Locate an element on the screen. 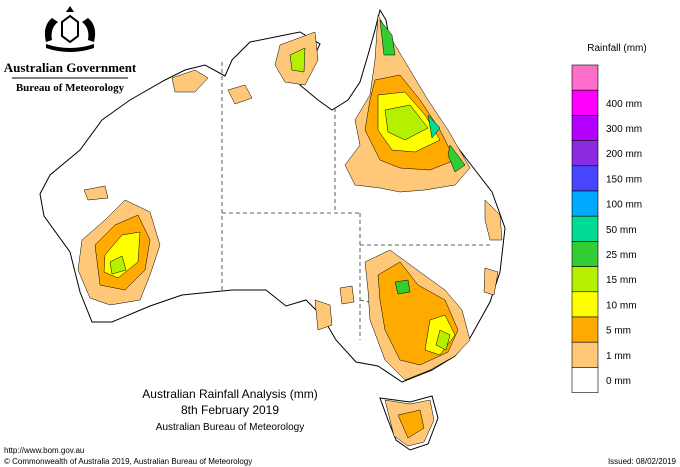 The height and width of the screenshot is (467, 680). legend-title: Rainfall (mm) is located at coordinates (616, 48).